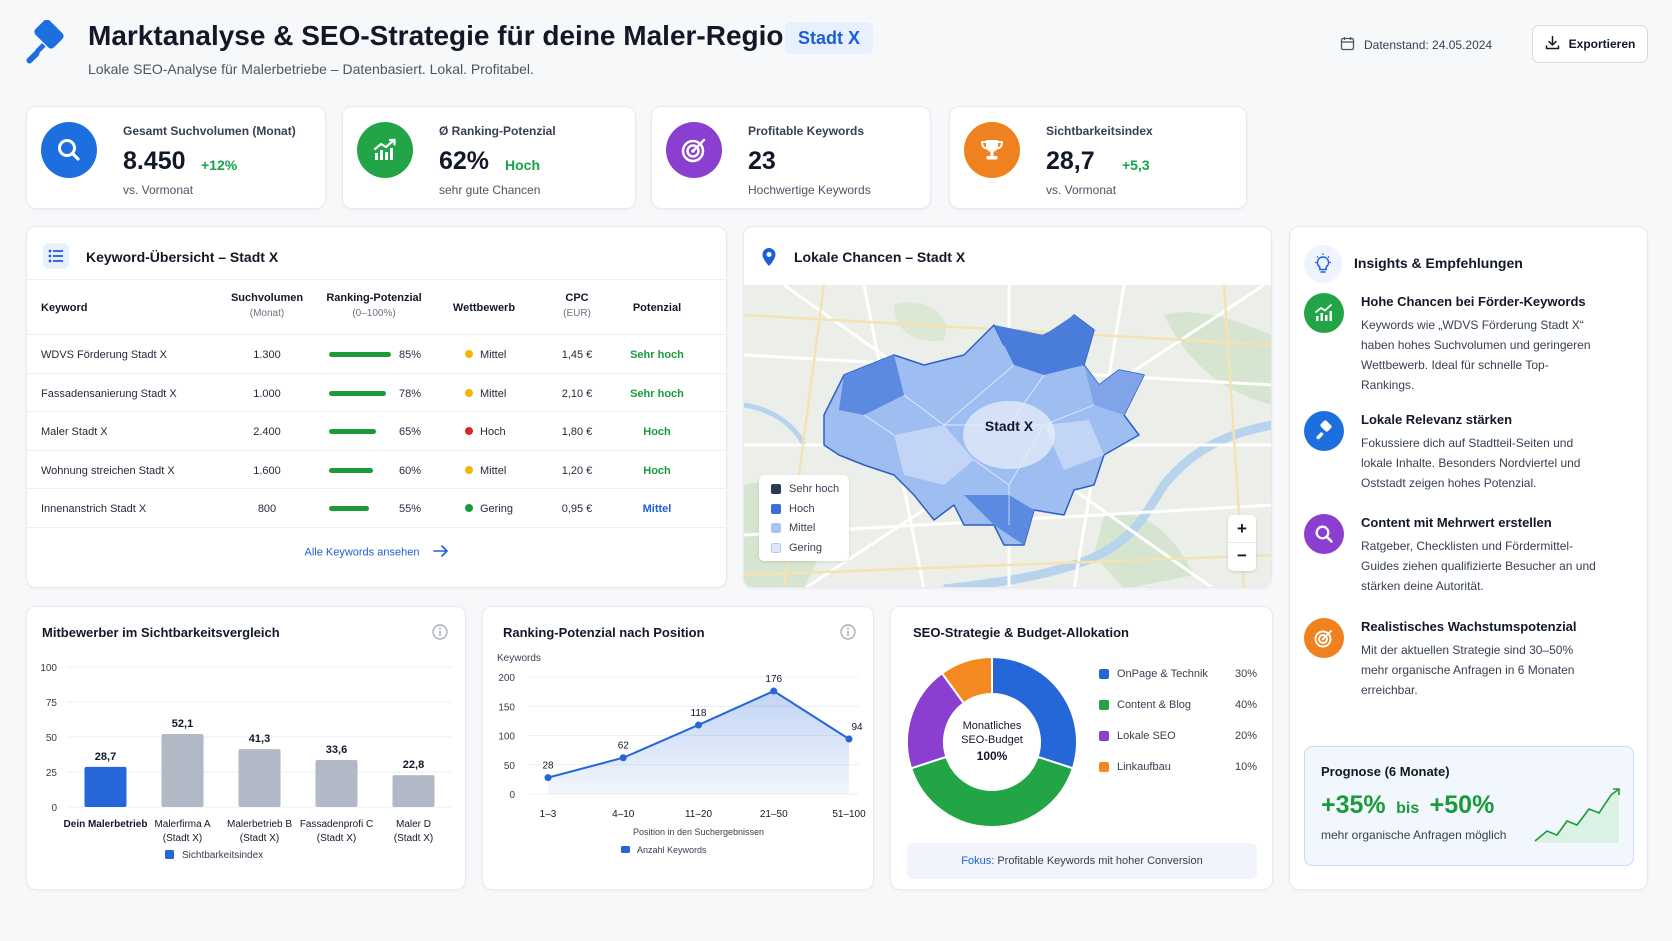 The image size is (1672, 941). What do you see at coordinates (182, 257) in the screenshot?
I see `keyword-overview-title: Keyword-Übersicht – Stadt X` at bounding box center [182, 257].